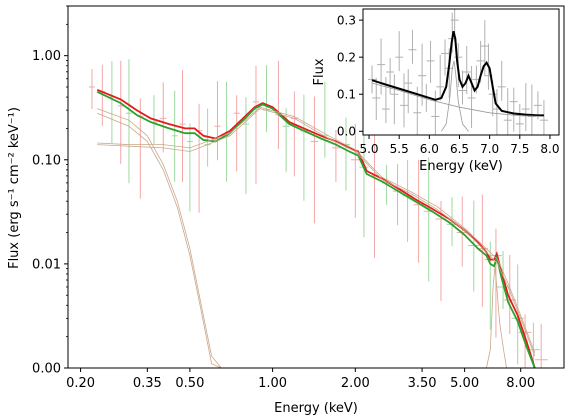 This screenshot has width=567, height=417. What do you see at coordinates (46, 264) in the screenshot?
I see `y-tick-label: 0.01` at bounding box center [46, 264].